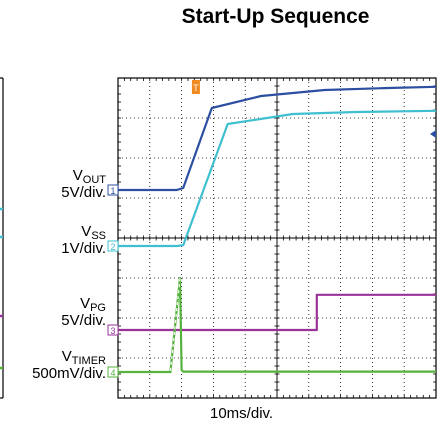 The height and width of the screenshot is (425, 441). What do you see at coordinates (83, 184) in the screenshot?
I see `channel-label-vout: VOUT 5V/div.` at bounding box center [83, 184].